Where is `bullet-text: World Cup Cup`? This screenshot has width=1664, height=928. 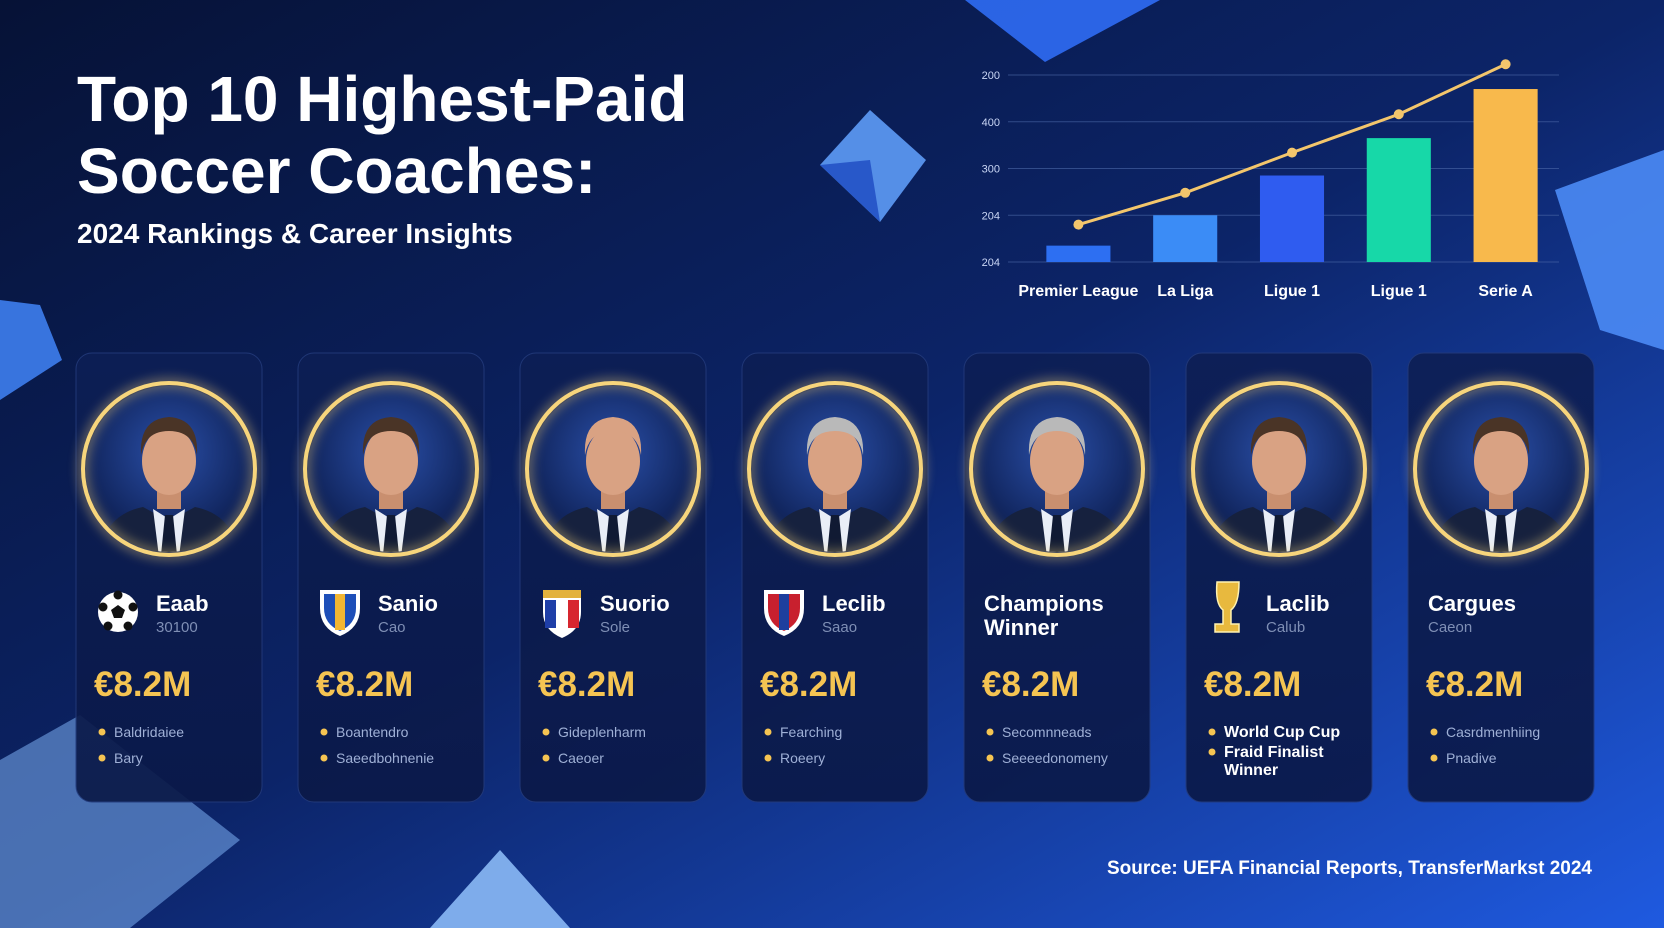
bullet-text: World Cup Cup is located at coordinates (1282, 732).